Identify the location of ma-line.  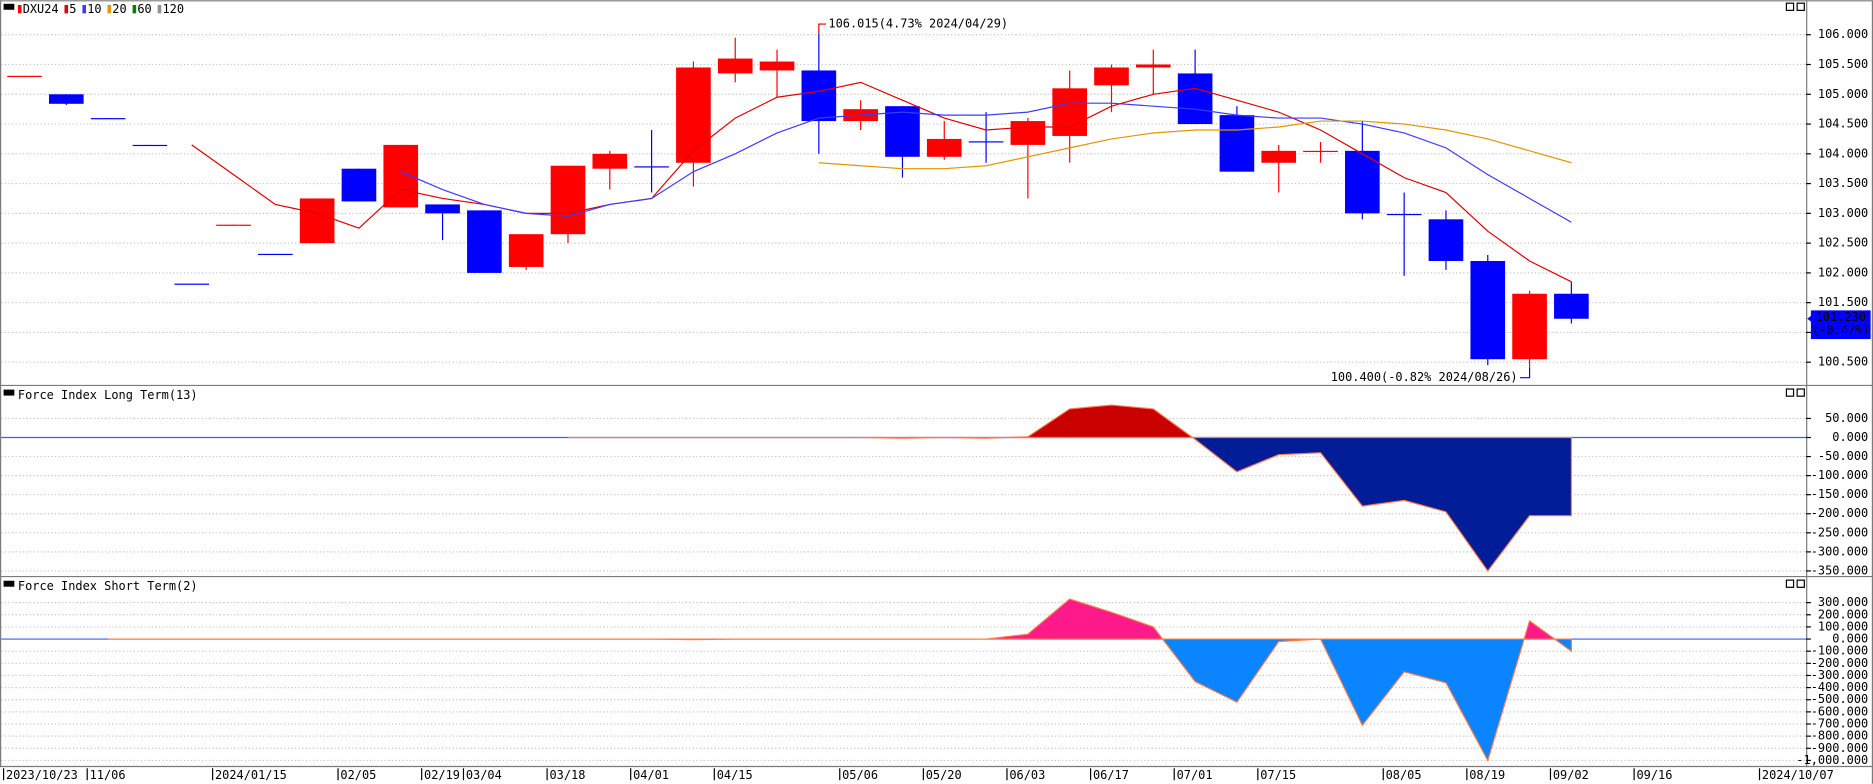
(986, 162).